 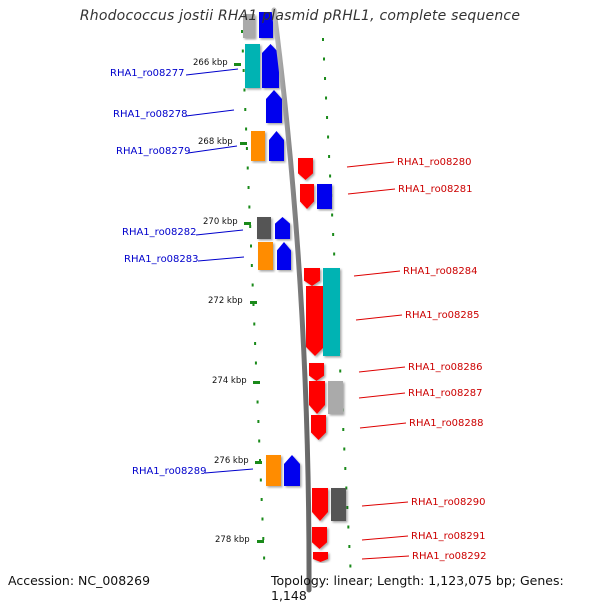 What do you see at coordinates (448, 502) in the screenshot?
I see `gene-label-right: RHA1_ro08290` at bounding box center [448, 502].